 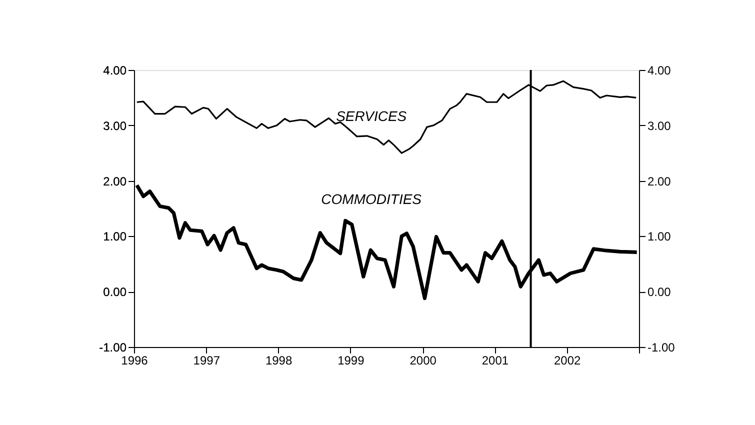 I want to click on y-tick-label: -1.00, so click(x=113, y=347).